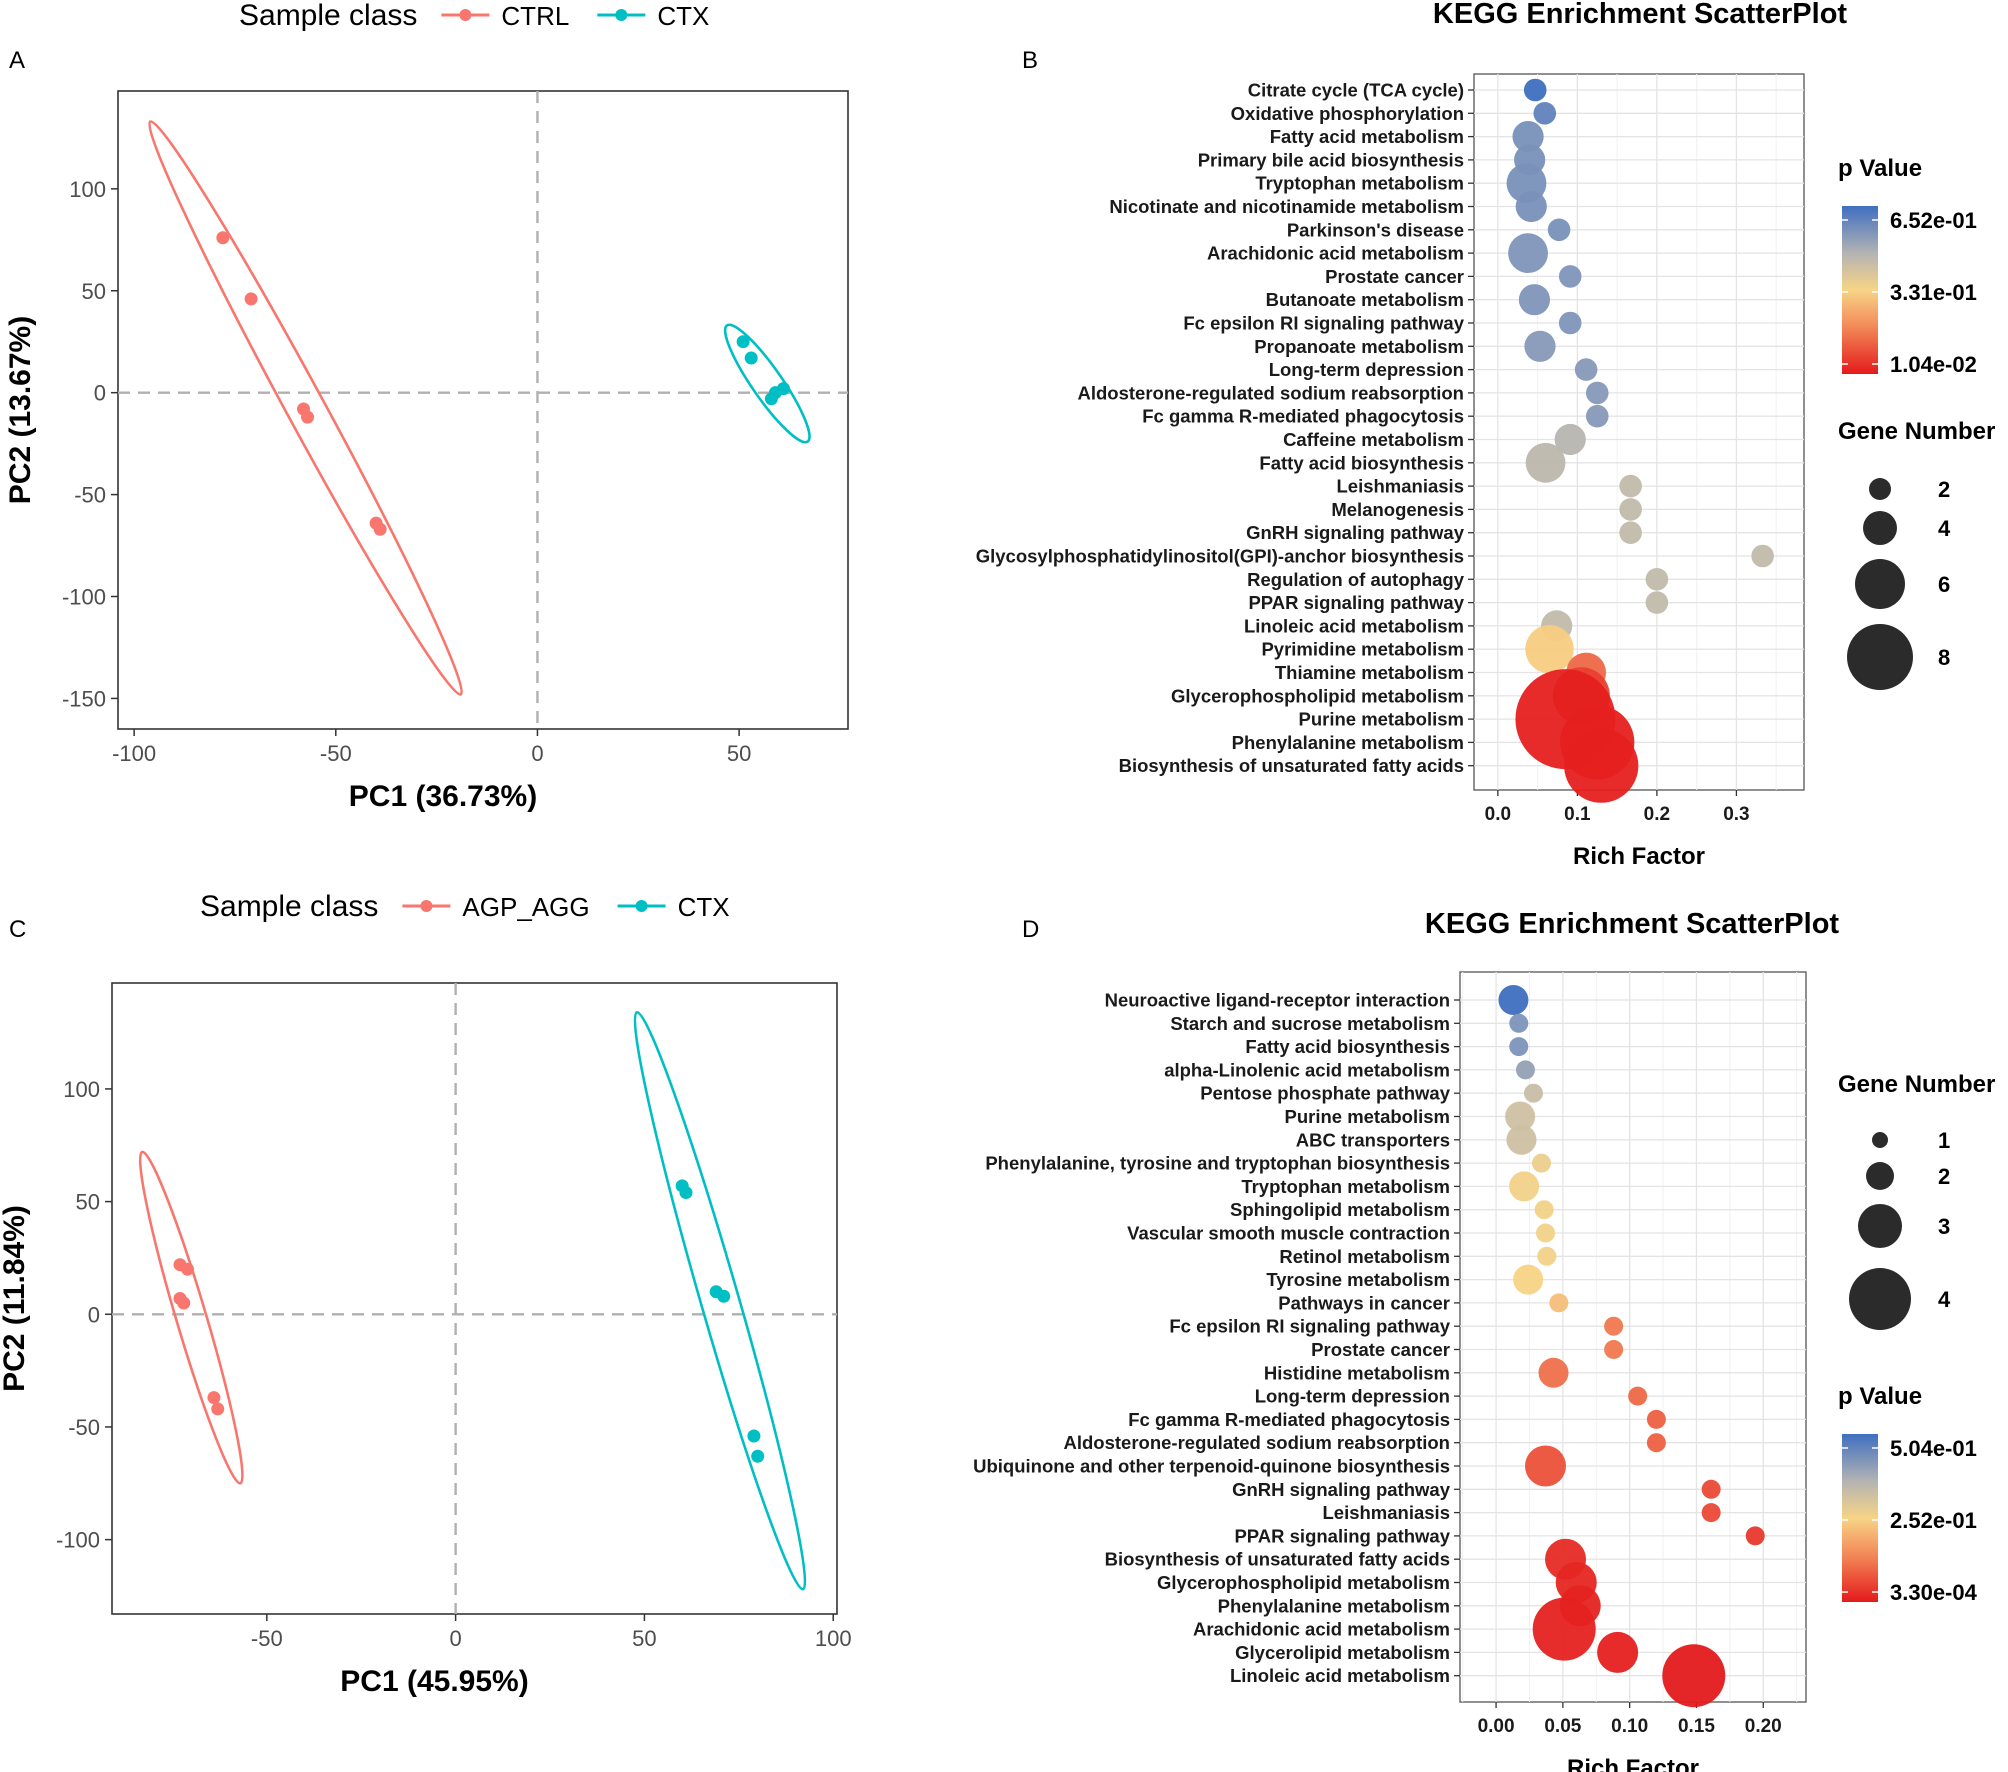 The height and width of the screenshot is (1772, 2008). What do you see at coordinates (306, 408) in the screenshot?
I see `confidence-ellipse-ctrl` at bounding box center [306, 408].